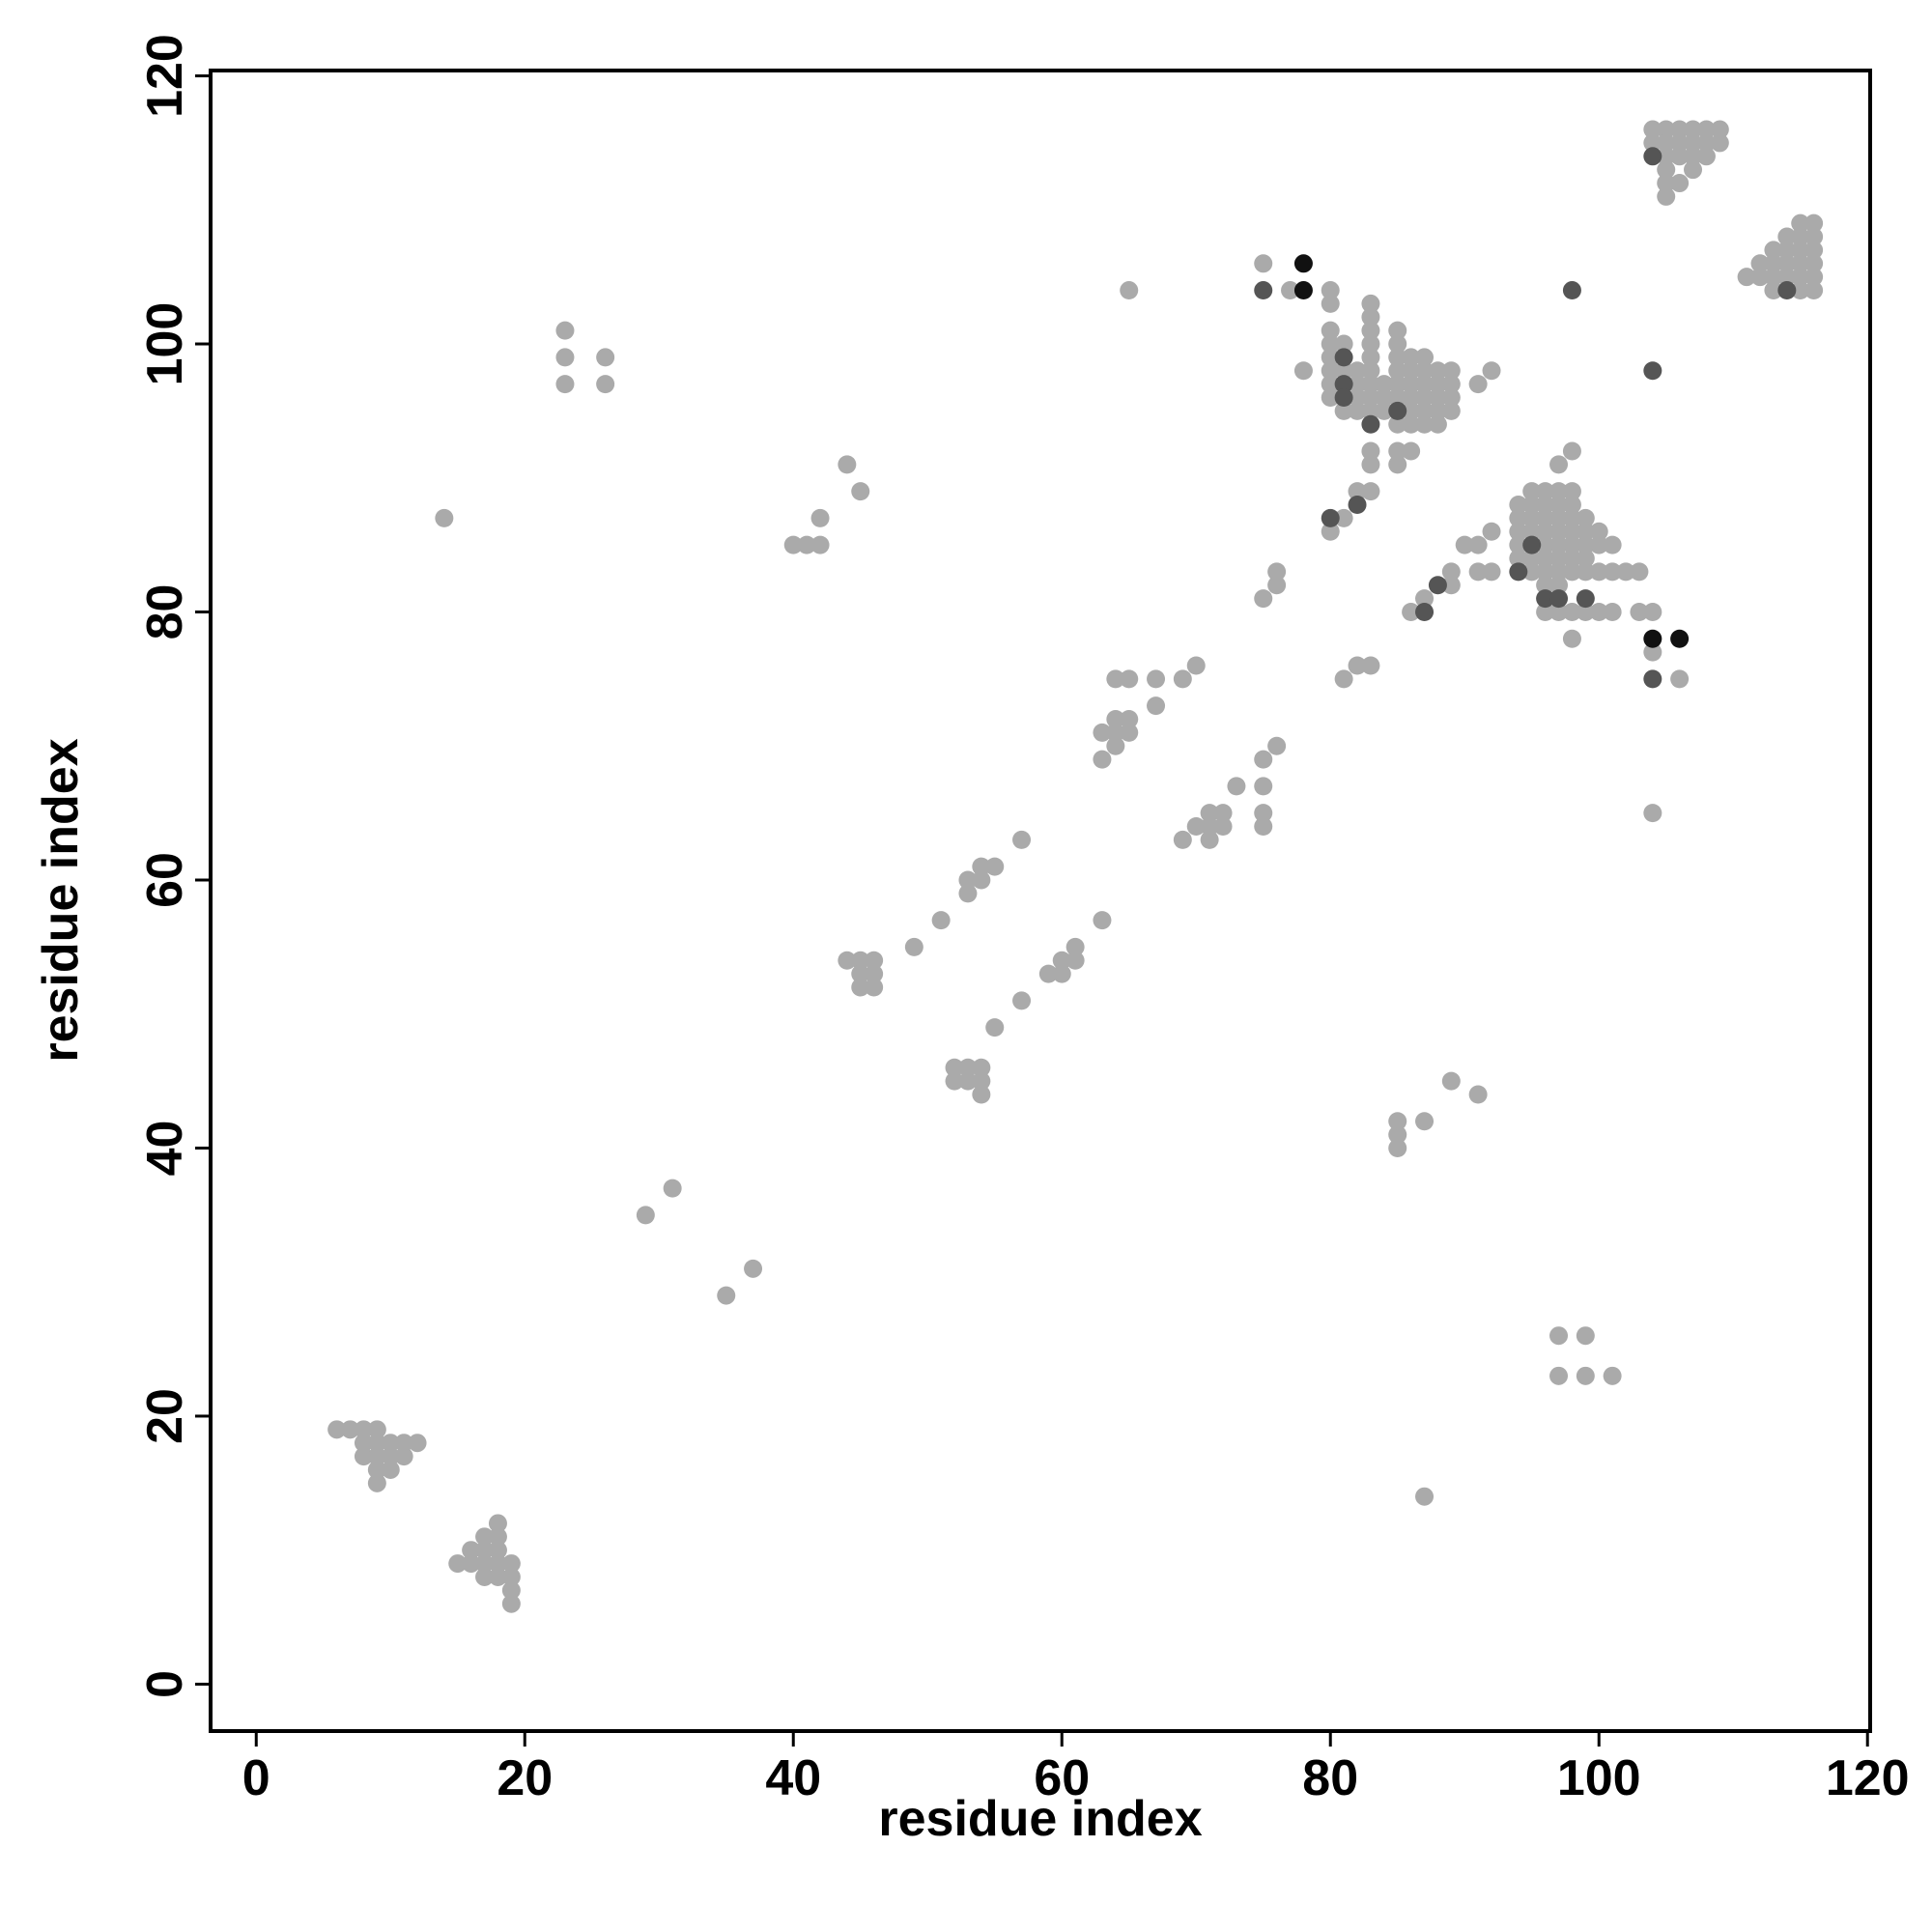 Image resolution: width=1932 pixels, height=1932 pixels. Describe the element at coordinates (165, 344) in the screenshot. I see `y-tick-label: 100` at that location.